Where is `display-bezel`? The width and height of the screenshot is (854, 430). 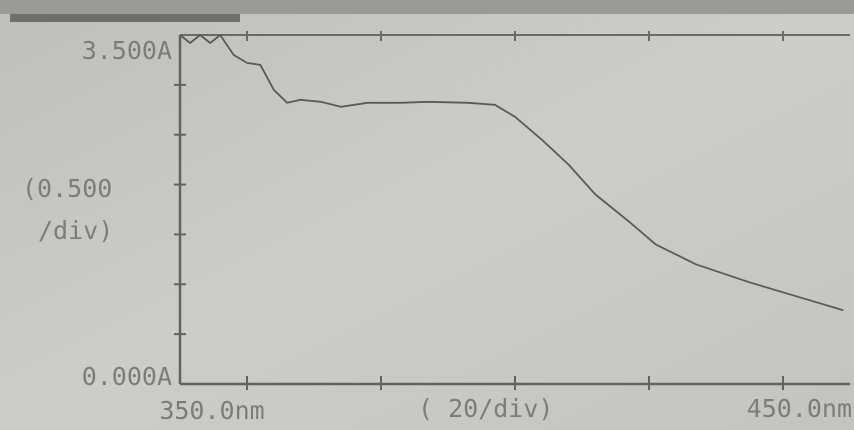 display-bezel is located at coordinates (427, 7).